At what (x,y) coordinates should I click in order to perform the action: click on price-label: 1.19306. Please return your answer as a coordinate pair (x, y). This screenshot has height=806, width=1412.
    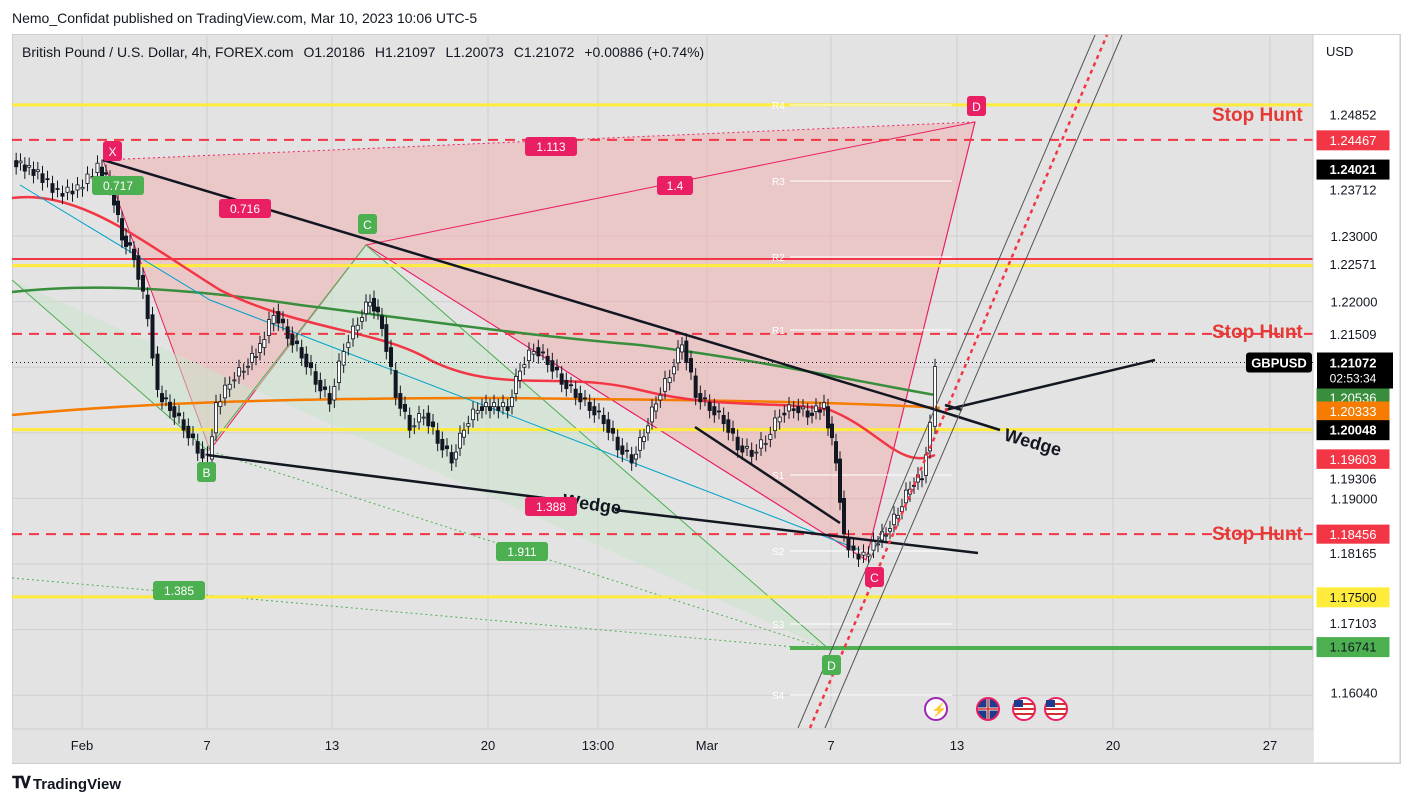
    Looking at the image, I should click on (1353, 478).